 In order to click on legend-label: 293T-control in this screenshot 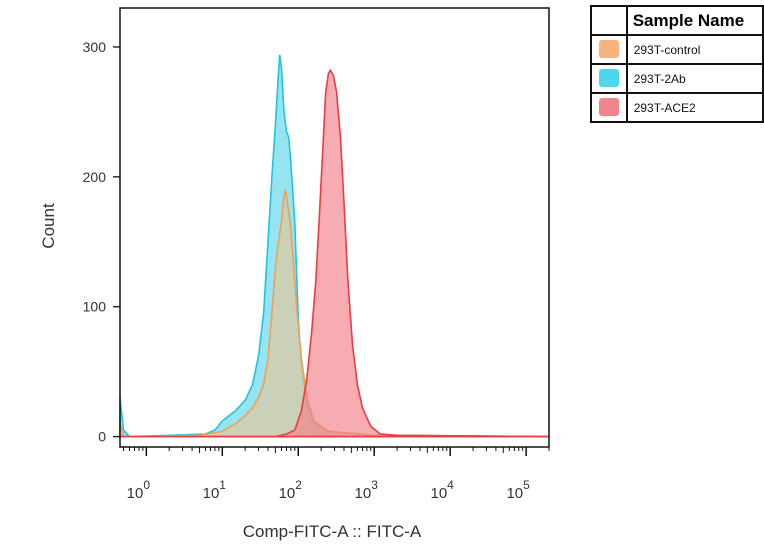, I will do `click(694, 49)`.